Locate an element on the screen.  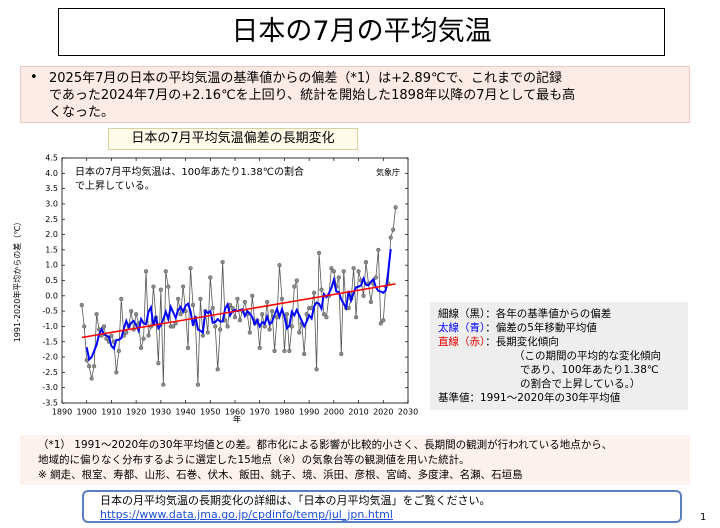
y-tick-label: -2.0 is located at coordinates (50, 357).